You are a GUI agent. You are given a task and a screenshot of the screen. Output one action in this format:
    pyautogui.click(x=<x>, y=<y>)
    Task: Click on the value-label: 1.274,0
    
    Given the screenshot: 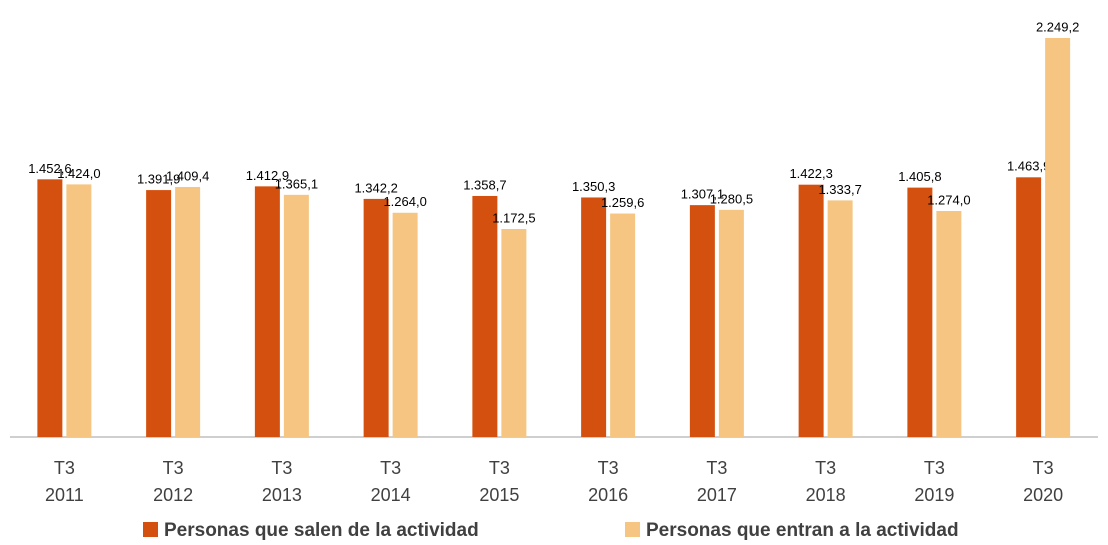 What is the action you would take?
    pyautogui.click(x=948, y=199)
    